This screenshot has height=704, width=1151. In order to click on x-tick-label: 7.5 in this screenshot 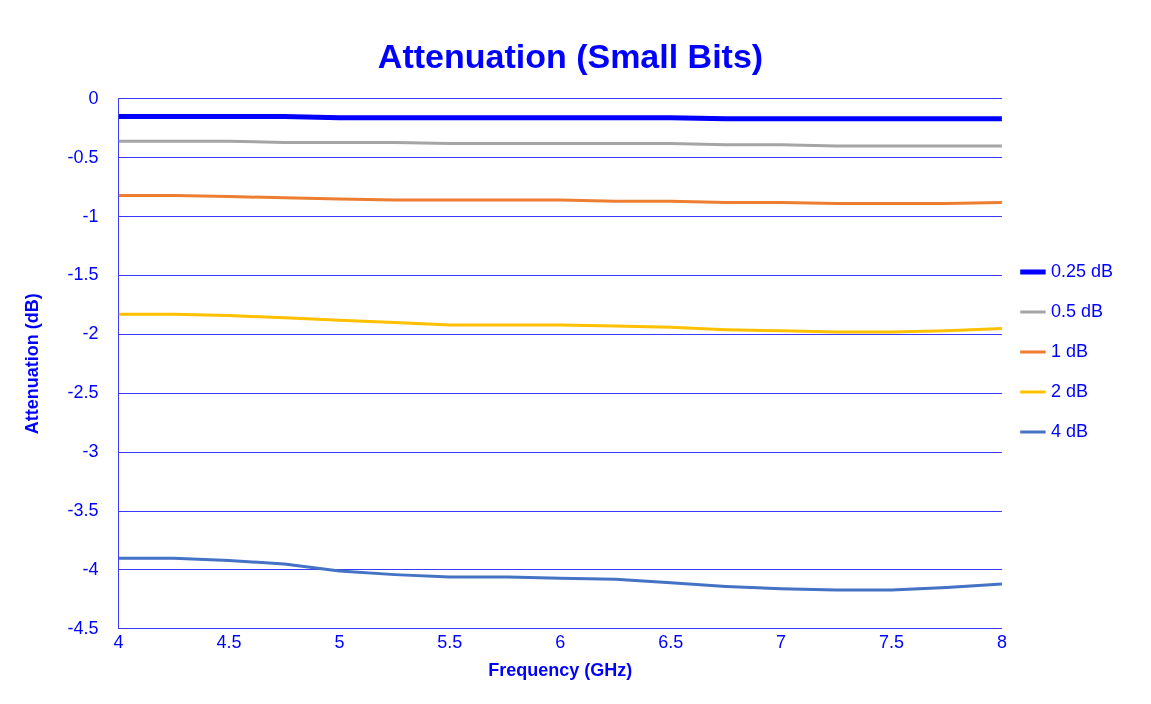, I will do `click(892, 641)`.